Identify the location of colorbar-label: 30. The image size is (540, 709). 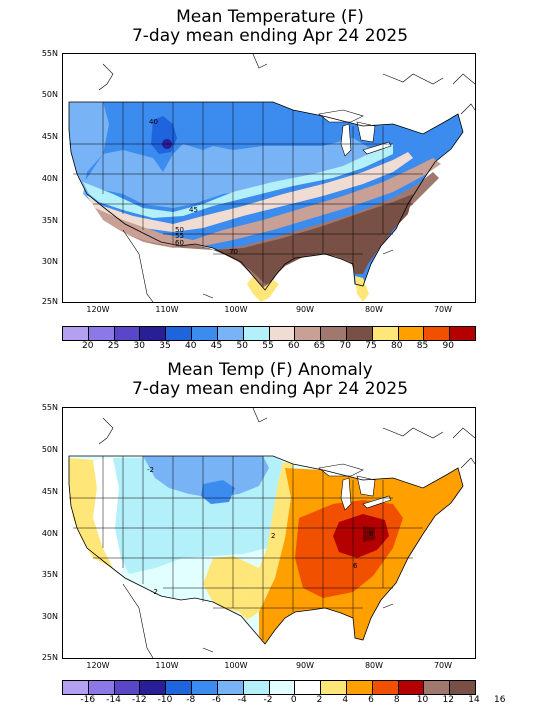
(139, 346).